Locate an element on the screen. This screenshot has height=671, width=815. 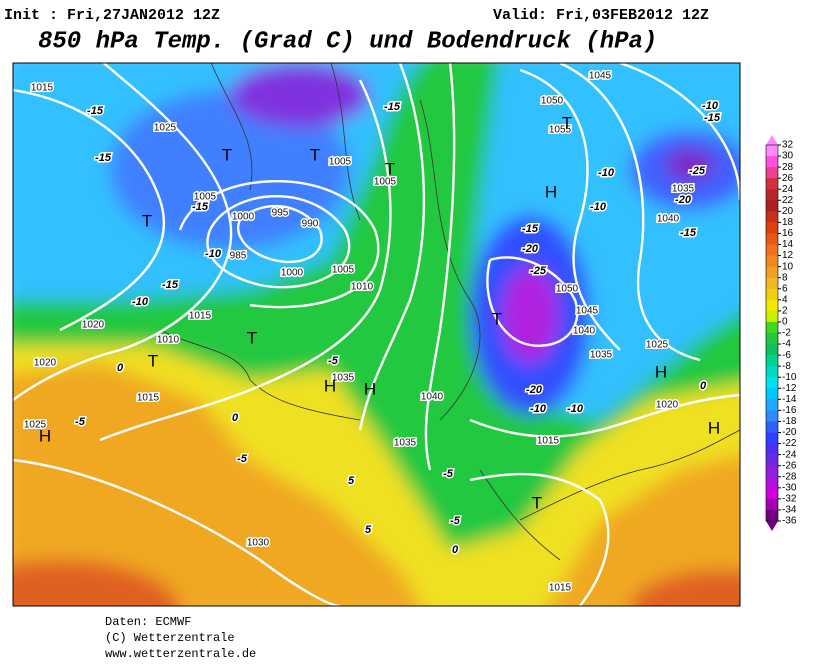
footer-line: Daten: ECMWF is located at coordinates (148, 622).